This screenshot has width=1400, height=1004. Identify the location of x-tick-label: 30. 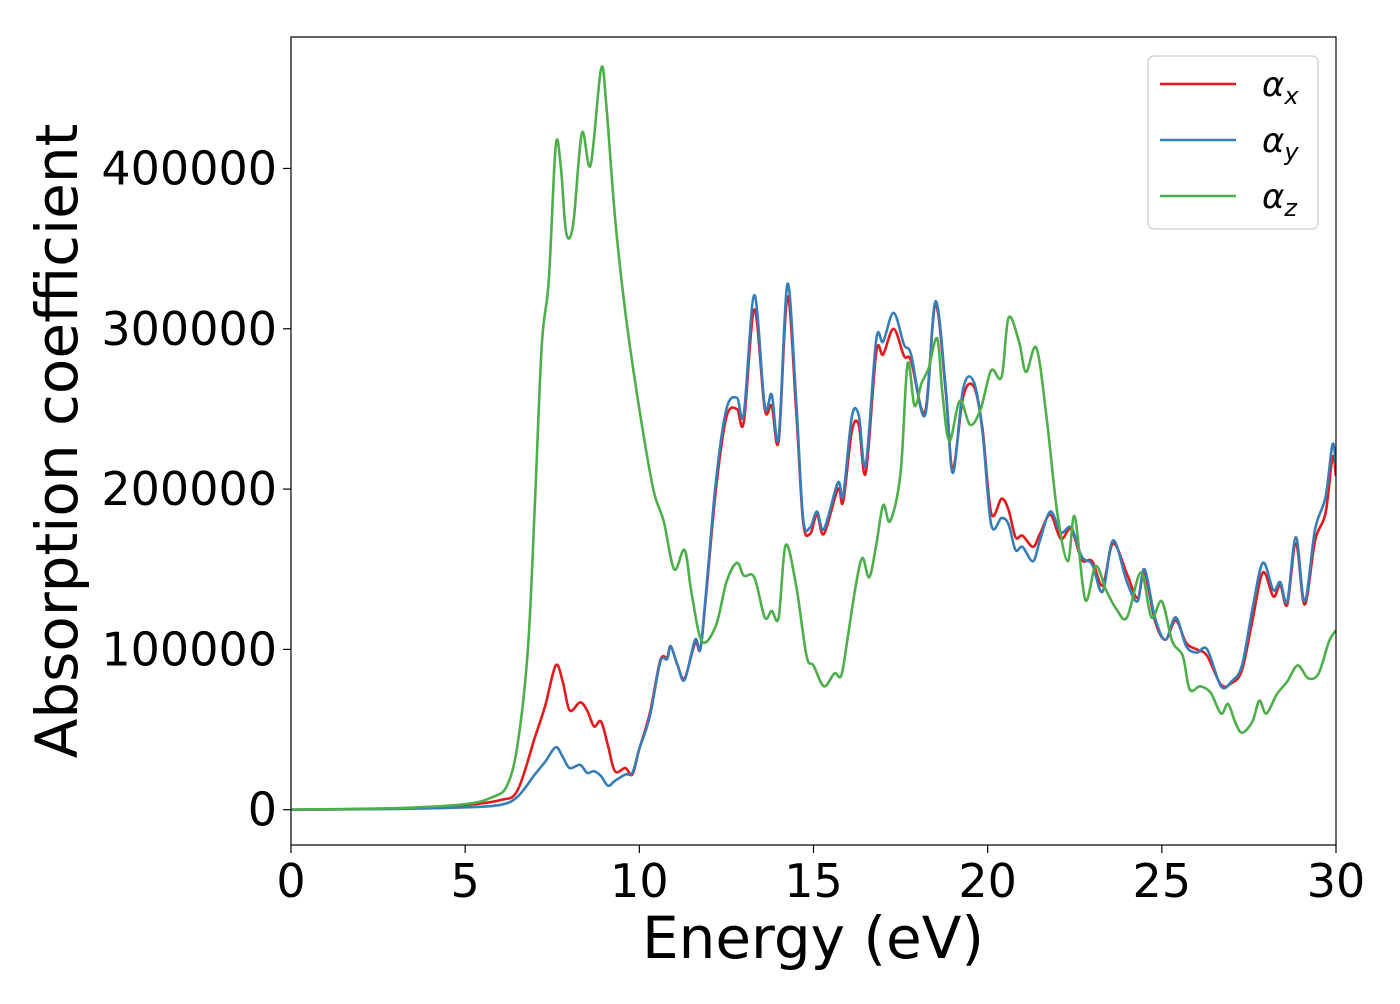
(1336, 881).